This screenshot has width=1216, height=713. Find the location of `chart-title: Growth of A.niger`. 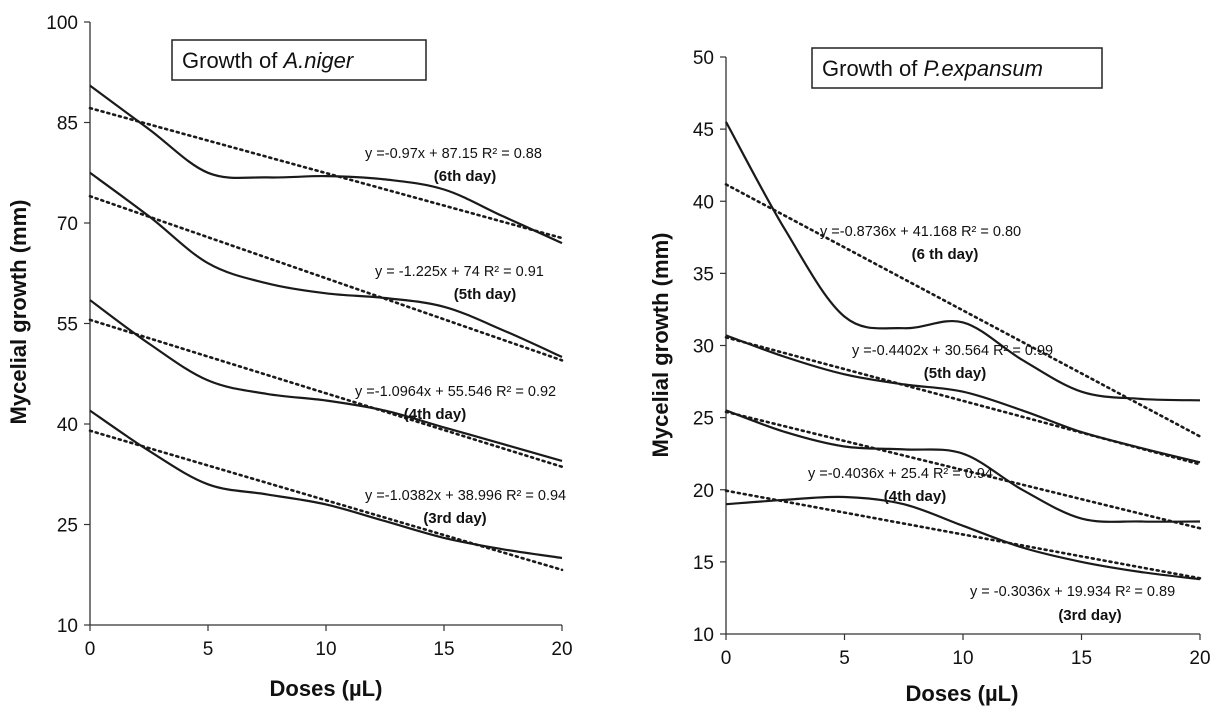

chart-title: Growth of A.niger is located at coordinates (268, 60).